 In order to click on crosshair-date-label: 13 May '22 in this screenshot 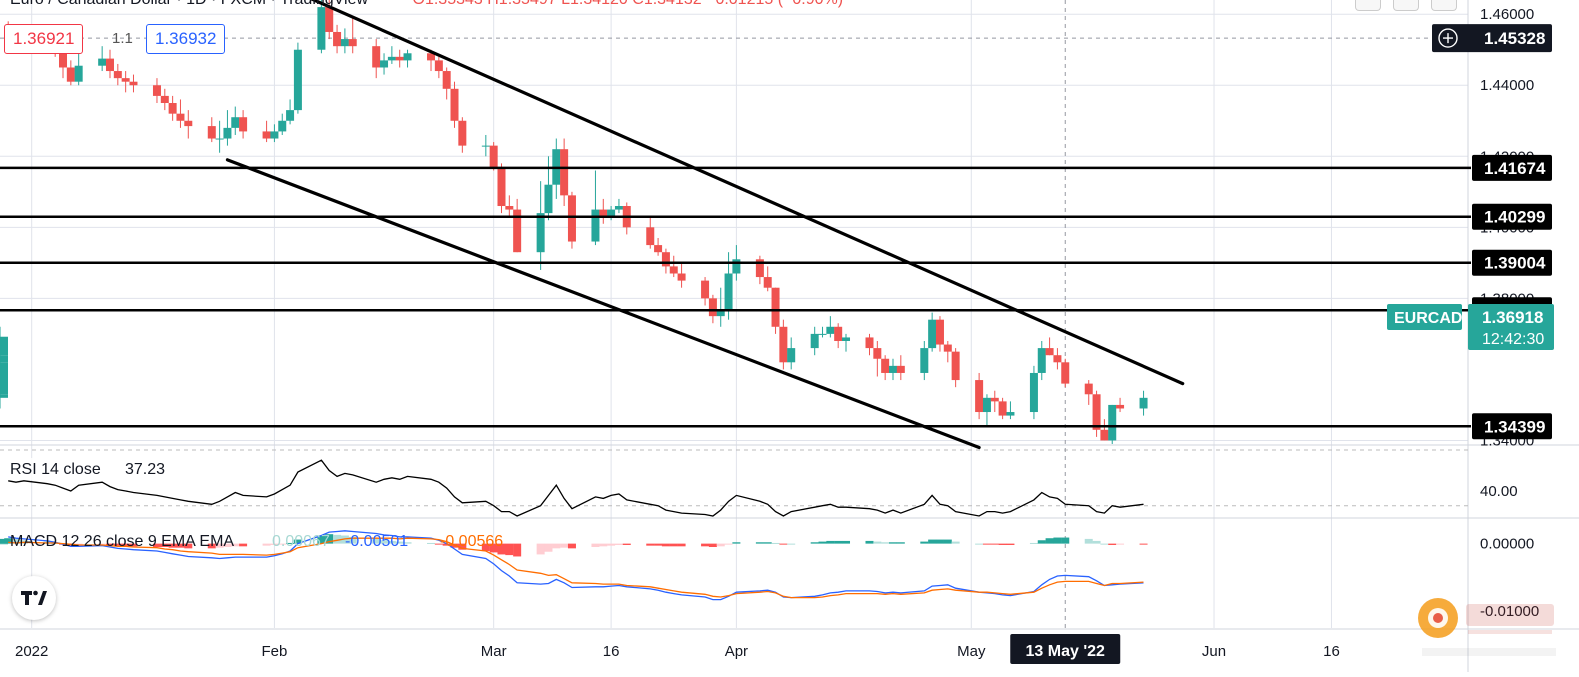, I will do `click(1066, 651)`.